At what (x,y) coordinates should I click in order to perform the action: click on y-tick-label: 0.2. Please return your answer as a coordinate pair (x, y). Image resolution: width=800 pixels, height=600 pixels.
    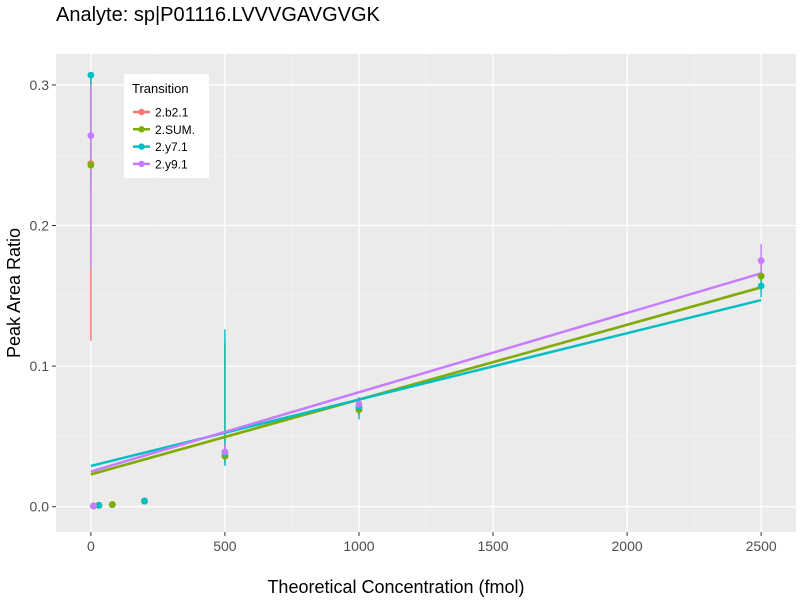
    Looking at the image, I should click on (40, 226).